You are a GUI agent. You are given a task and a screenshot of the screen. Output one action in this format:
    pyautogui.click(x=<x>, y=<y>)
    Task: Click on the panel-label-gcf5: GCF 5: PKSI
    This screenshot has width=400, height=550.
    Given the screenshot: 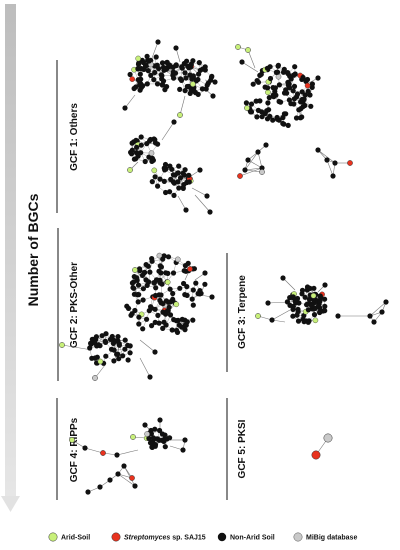 What is the action you would take?
    pyautogui.click(x=242, y=448)
    